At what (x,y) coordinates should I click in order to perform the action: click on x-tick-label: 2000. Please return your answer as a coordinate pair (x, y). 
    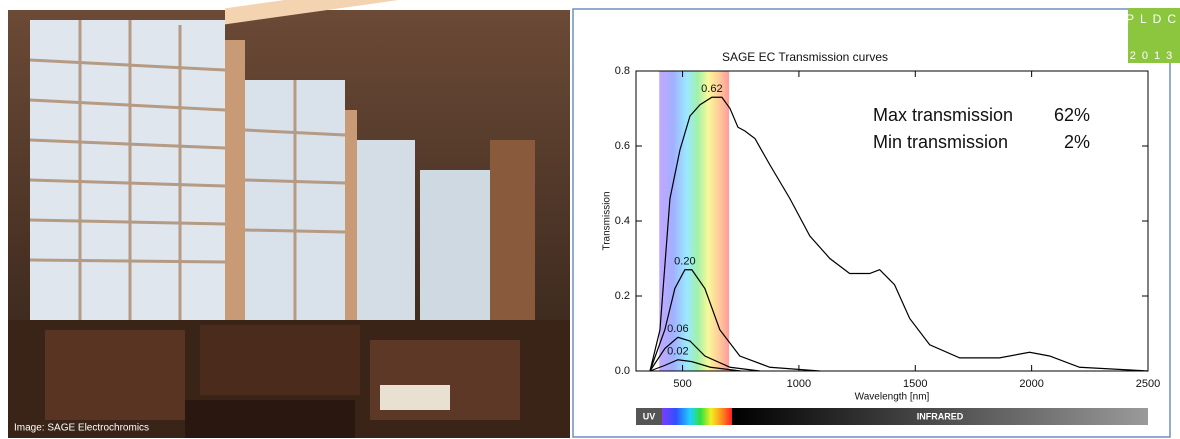
    Looking at the image, I should click on (1031, 384).